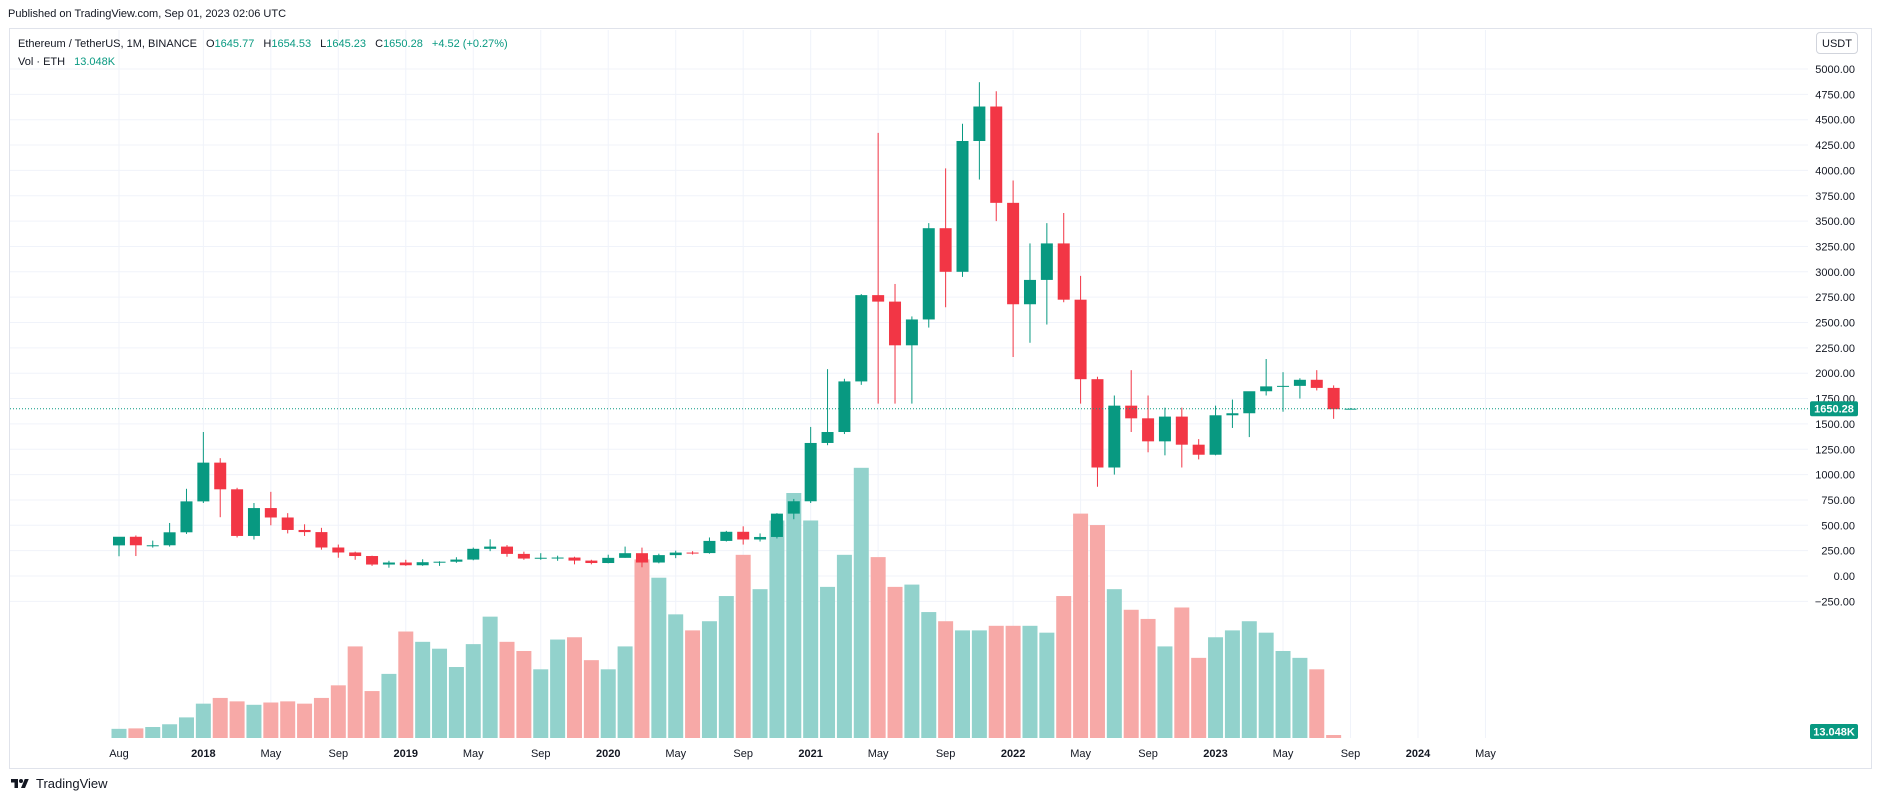 The image size is (1883, 802). Describe the element at coordinates (59, 783) in the screenshot. I see `footer-brand: TradingView` at that location.